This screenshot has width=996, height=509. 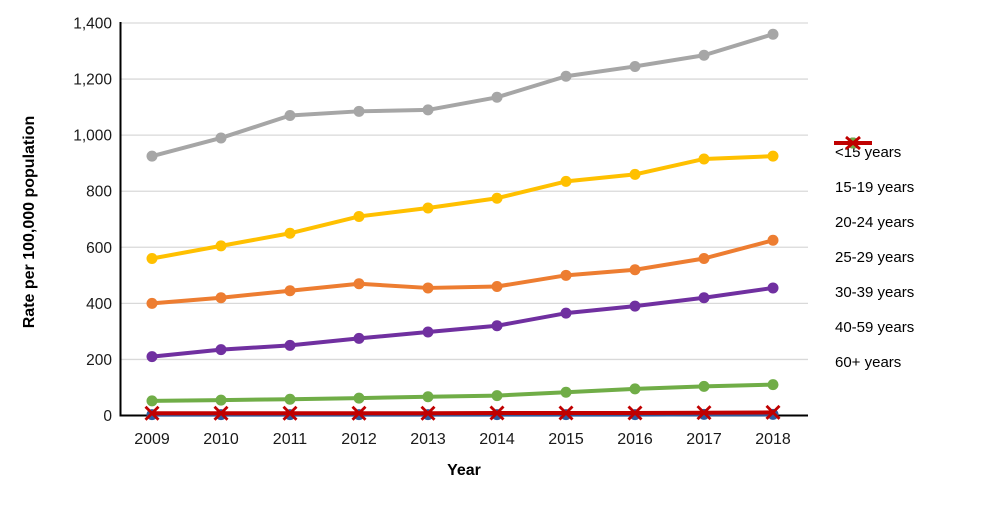 What do you see at coordinates (92, 80) in the screenshot?
I see `y-tick-label: 1,200` at bounding box center [92, 80].